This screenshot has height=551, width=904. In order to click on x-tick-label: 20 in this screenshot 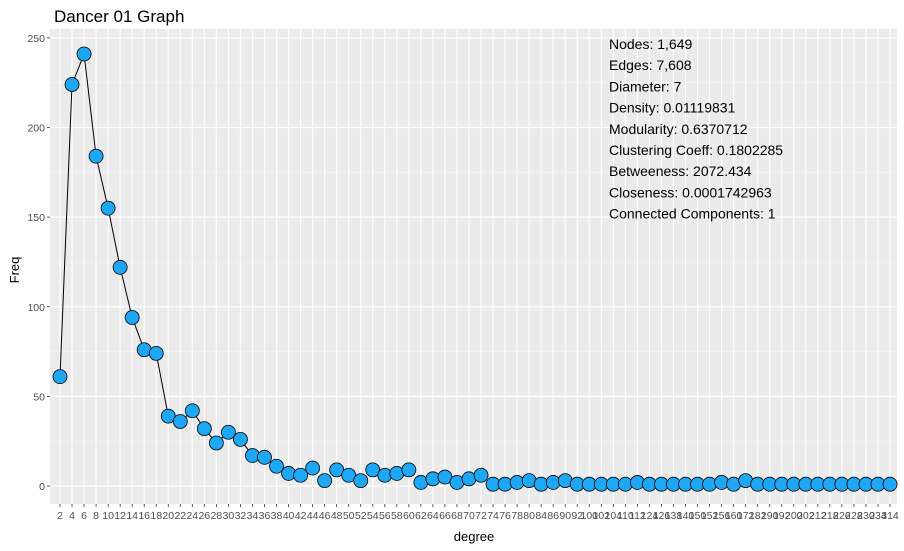, I will do `click(168, 516)`.